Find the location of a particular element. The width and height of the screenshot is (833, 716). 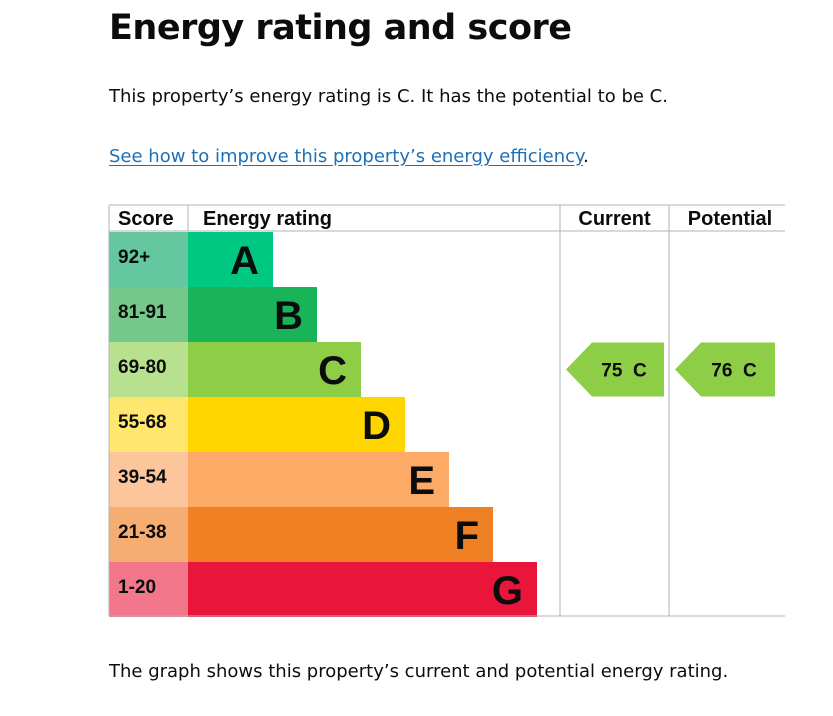

score-cell-f is located at coordinates (148, 534).